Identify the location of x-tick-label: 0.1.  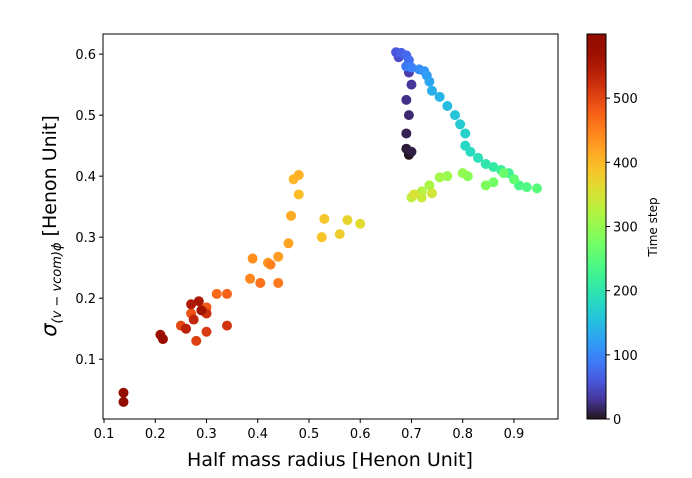
(104, 434).